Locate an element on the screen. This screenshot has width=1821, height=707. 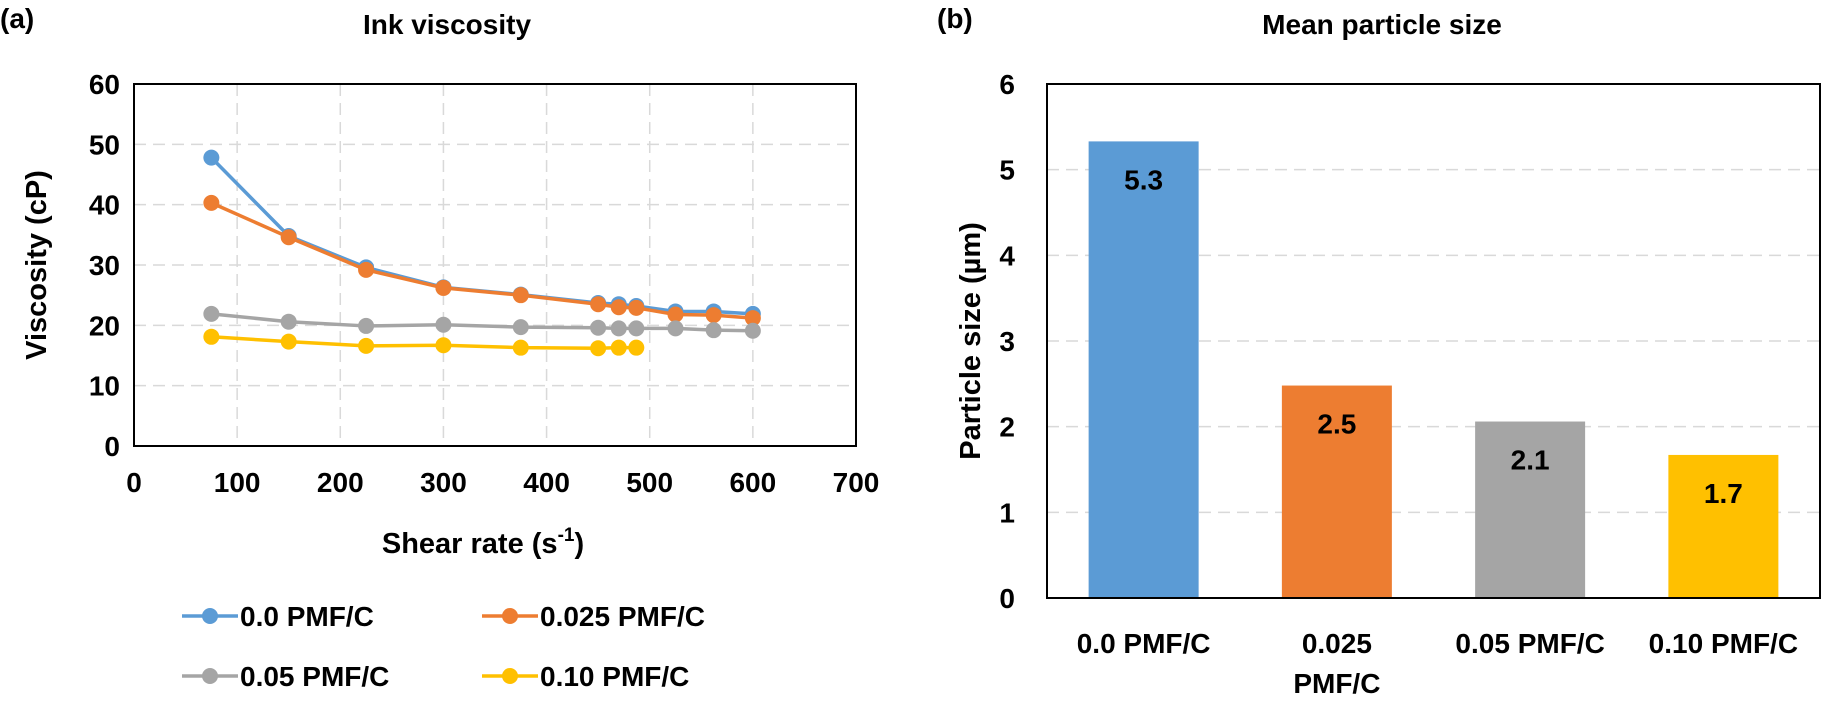
legend-label: 0.0 PMF/C is located at coordinates (307, 616).